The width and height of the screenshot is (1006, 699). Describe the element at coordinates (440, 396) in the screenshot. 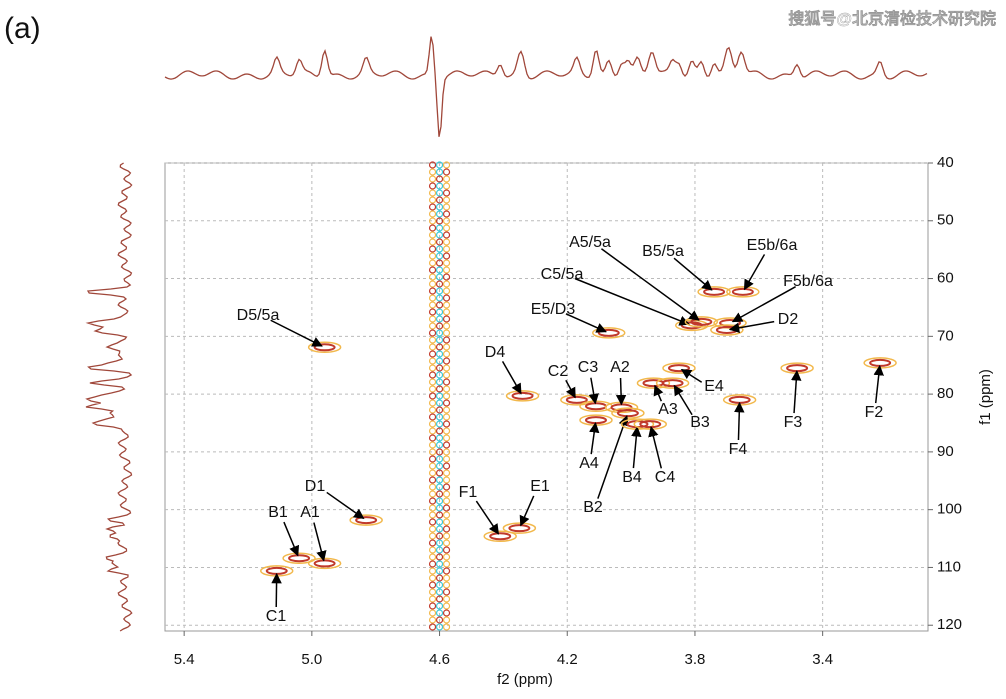

I see `solvent-band` at that location.